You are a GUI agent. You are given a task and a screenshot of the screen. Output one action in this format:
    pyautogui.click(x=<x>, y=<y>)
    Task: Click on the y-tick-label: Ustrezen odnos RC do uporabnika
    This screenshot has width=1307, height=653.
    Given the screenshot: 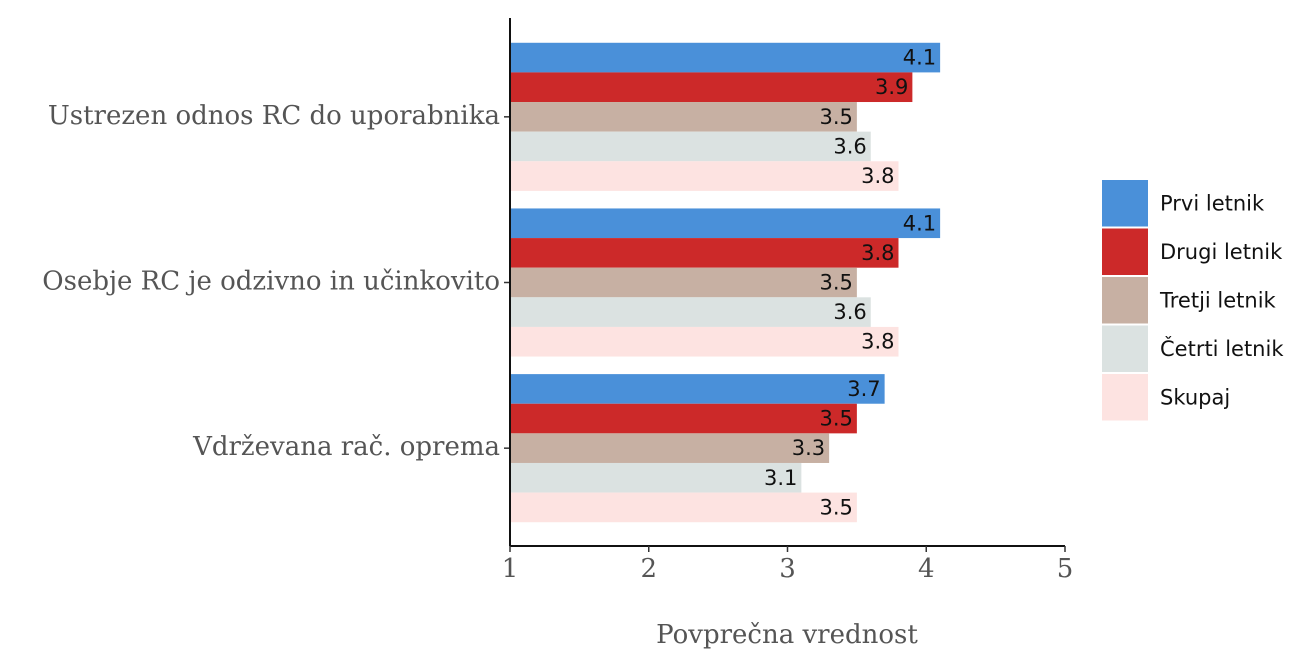 What is the action you would take?
    pyautogui.click(x=274, y=116)
    